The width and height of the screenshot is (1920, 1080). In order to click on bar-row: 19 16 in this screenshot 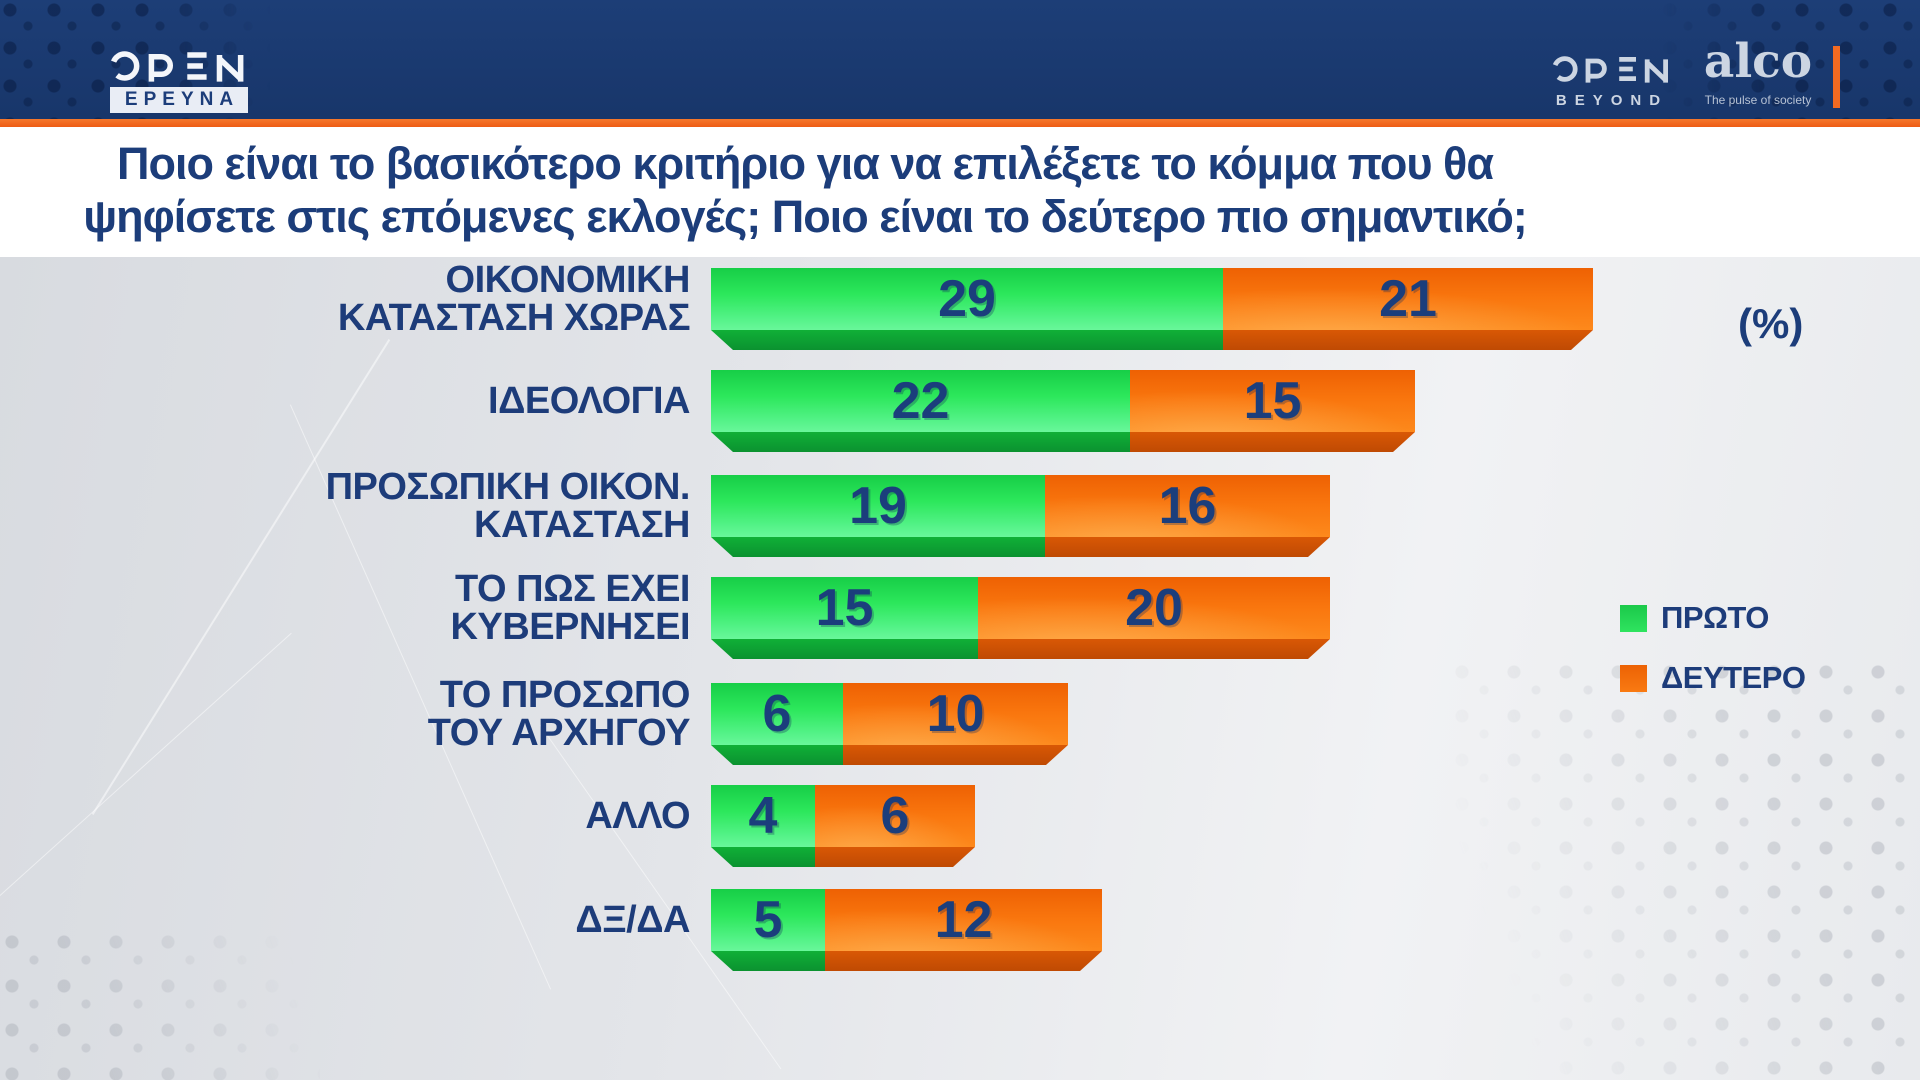, I will do `click(1020, 506)`.